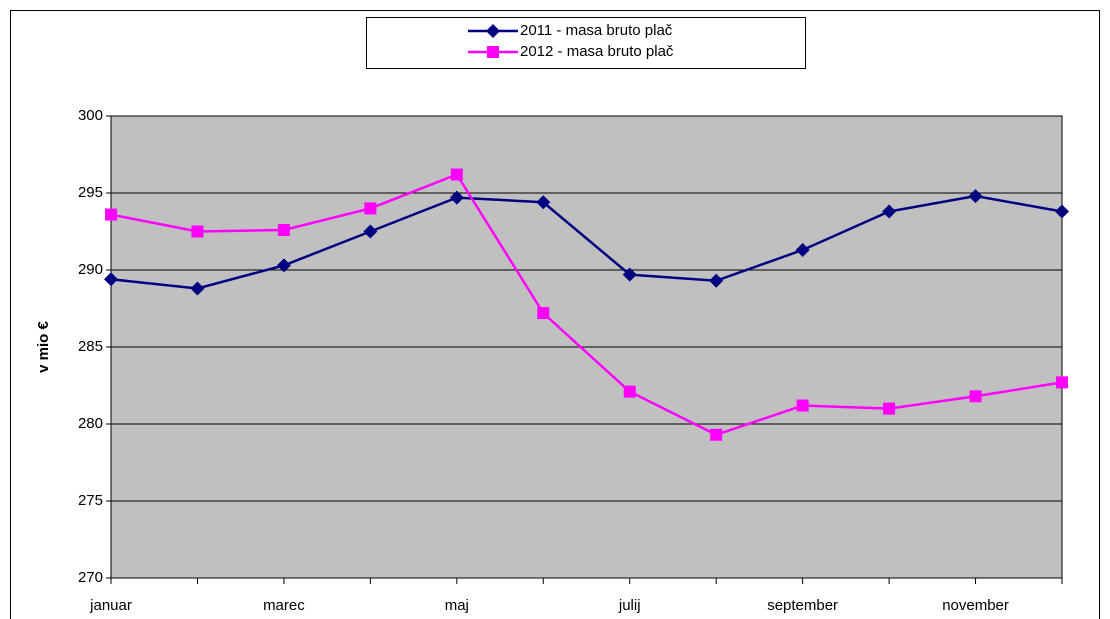 This screenshot has height=619, width=1110. Describe the element at coordinates (597, 51) in the screenshot. I see `legend-label: 2012 - masa bruto plač` at that location.